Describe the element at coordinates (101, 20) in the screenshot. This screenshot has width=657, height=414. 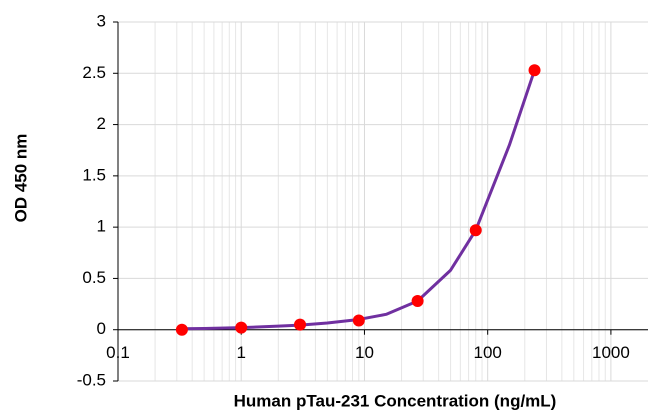
I see `y-tick-label: 3` at that location.